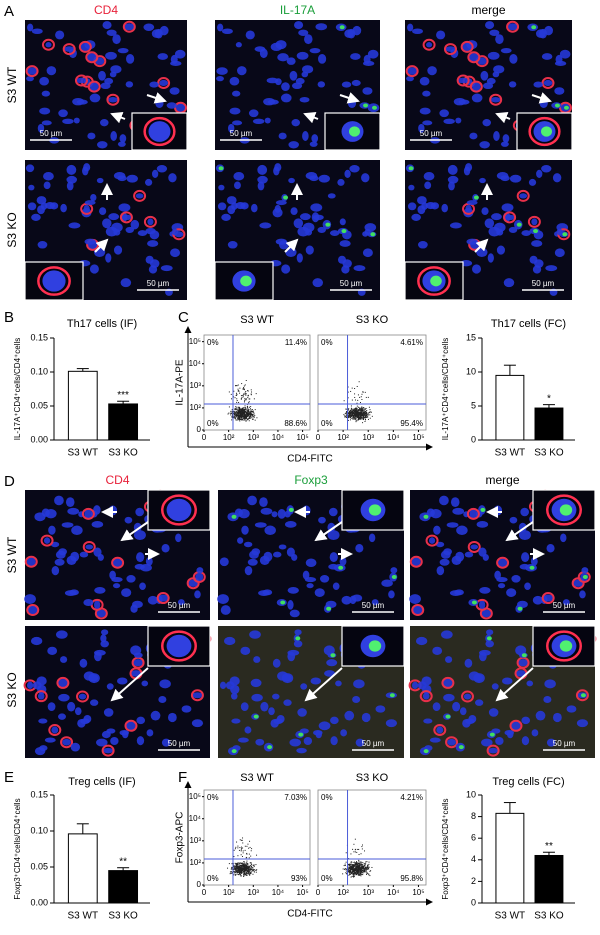 The image size is (600, 935). Describe the element at coordinates (543, 283) in the screenshot. I see `scale-bar-label: 50 µm` at that location.